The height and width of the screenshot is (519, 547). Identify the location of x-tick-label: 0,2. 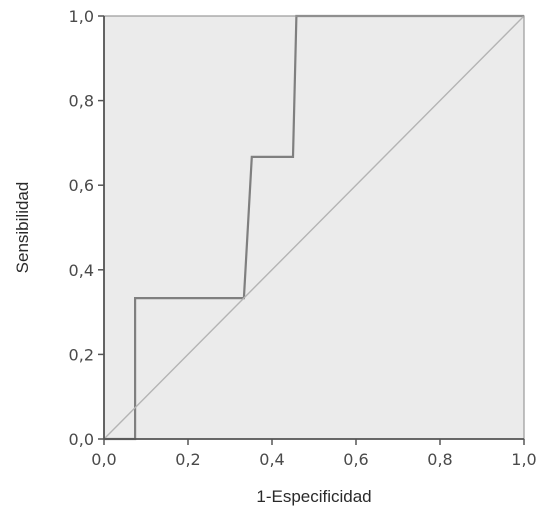
(187, 459).